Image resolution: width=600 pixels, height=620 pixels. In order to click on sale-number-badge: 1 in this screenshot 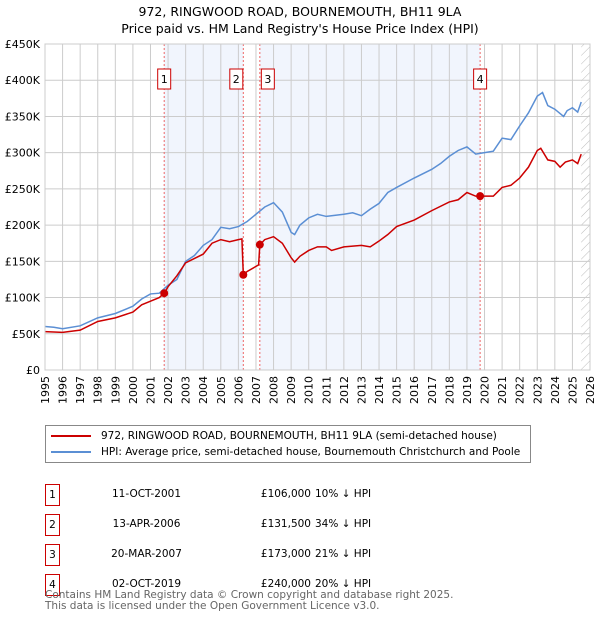, I will do `click(52, 495)`.